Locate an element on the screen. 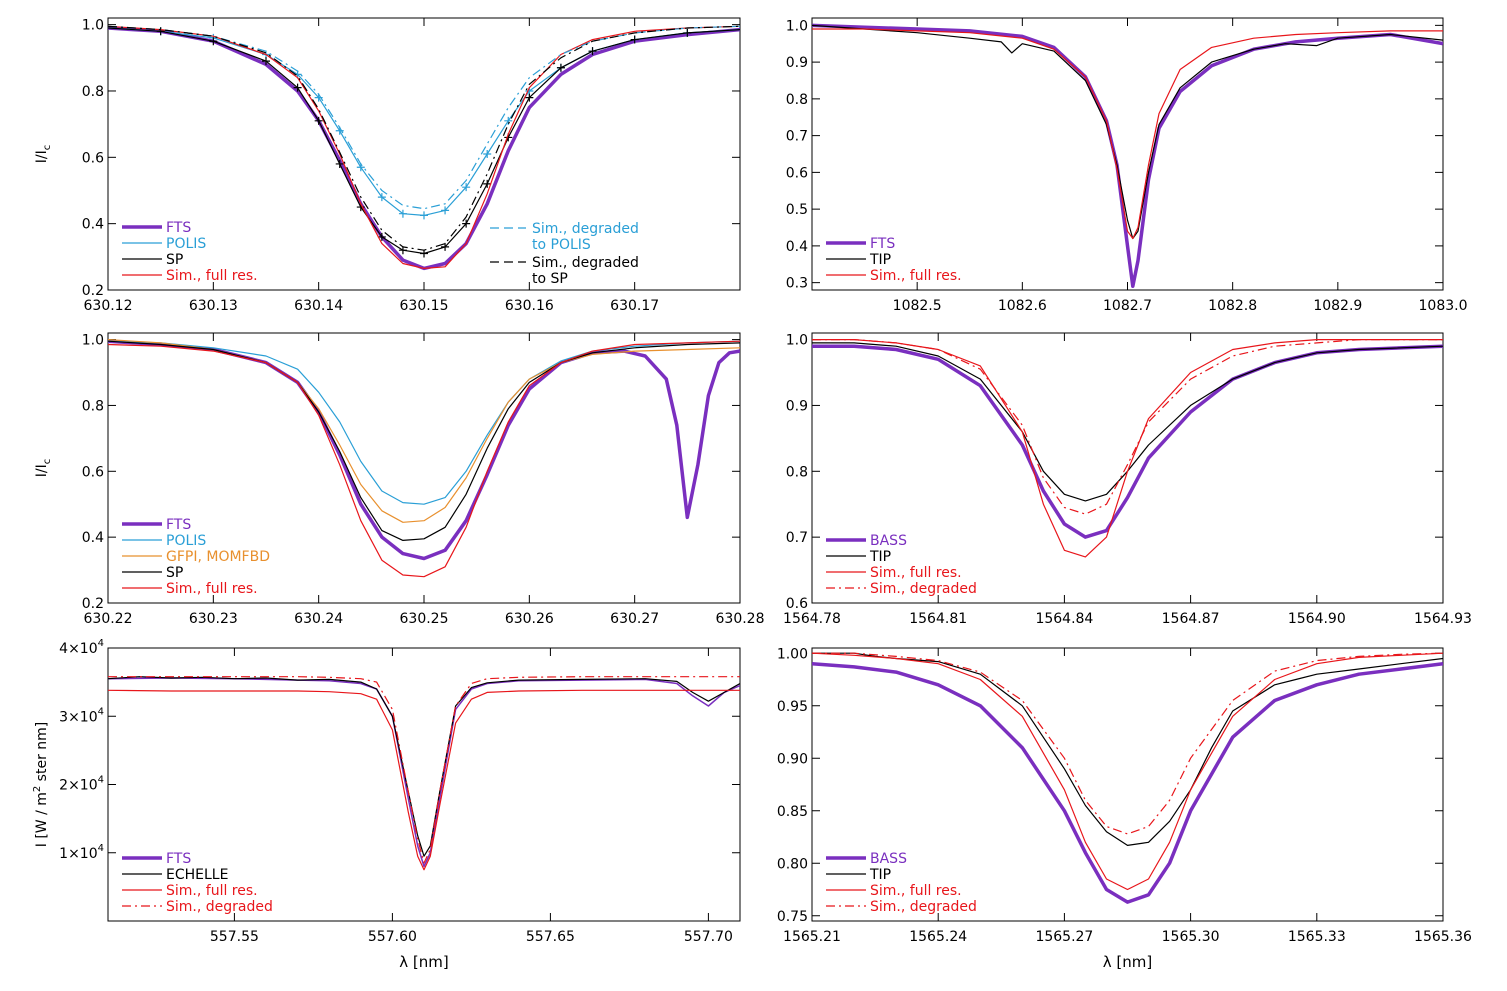 The image size is (1507, 991). x-tick-label: 557.65 is located at coordinates (550, 937).